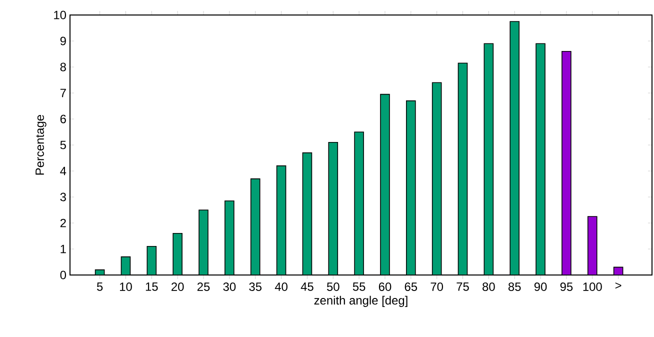  What do you see at coordinates (540, 286) in the screenshot?
I see `x-tick-label: 90` at bounding box center [540, 286].